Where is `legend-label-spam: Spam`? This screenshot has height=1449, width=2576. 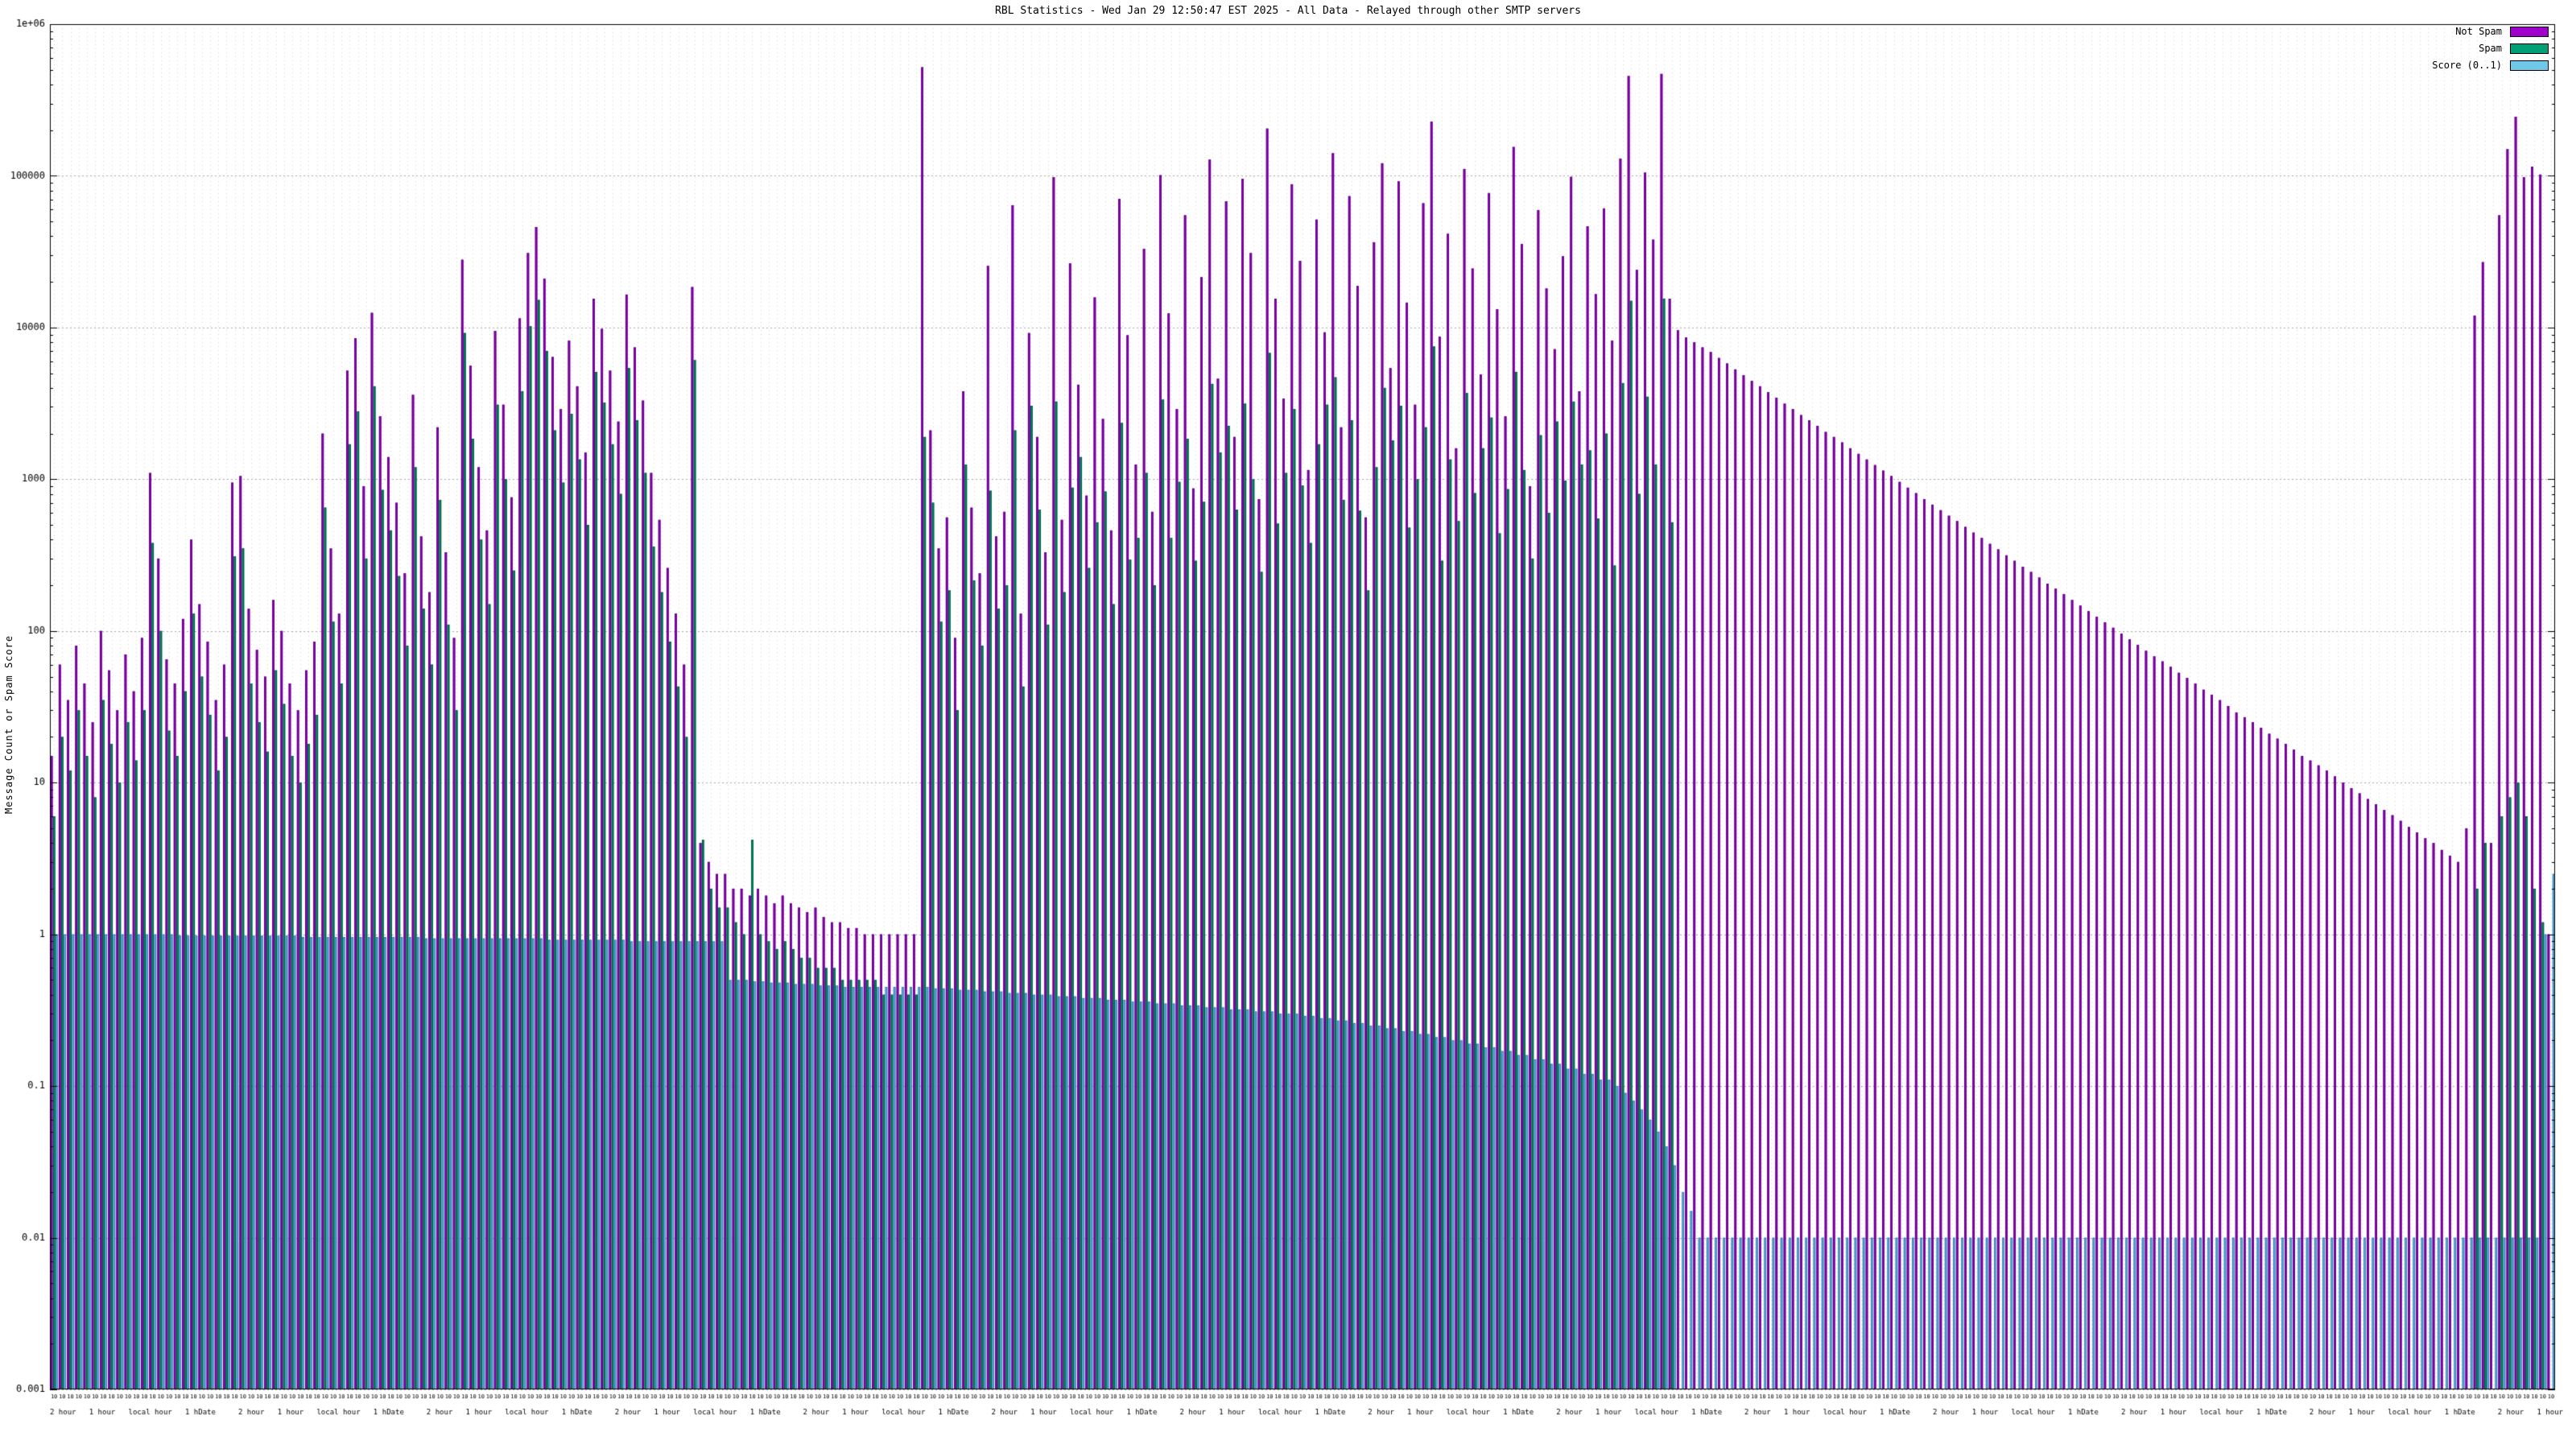 legend-label-spam: Spam is located at coordinates (2490, 48).